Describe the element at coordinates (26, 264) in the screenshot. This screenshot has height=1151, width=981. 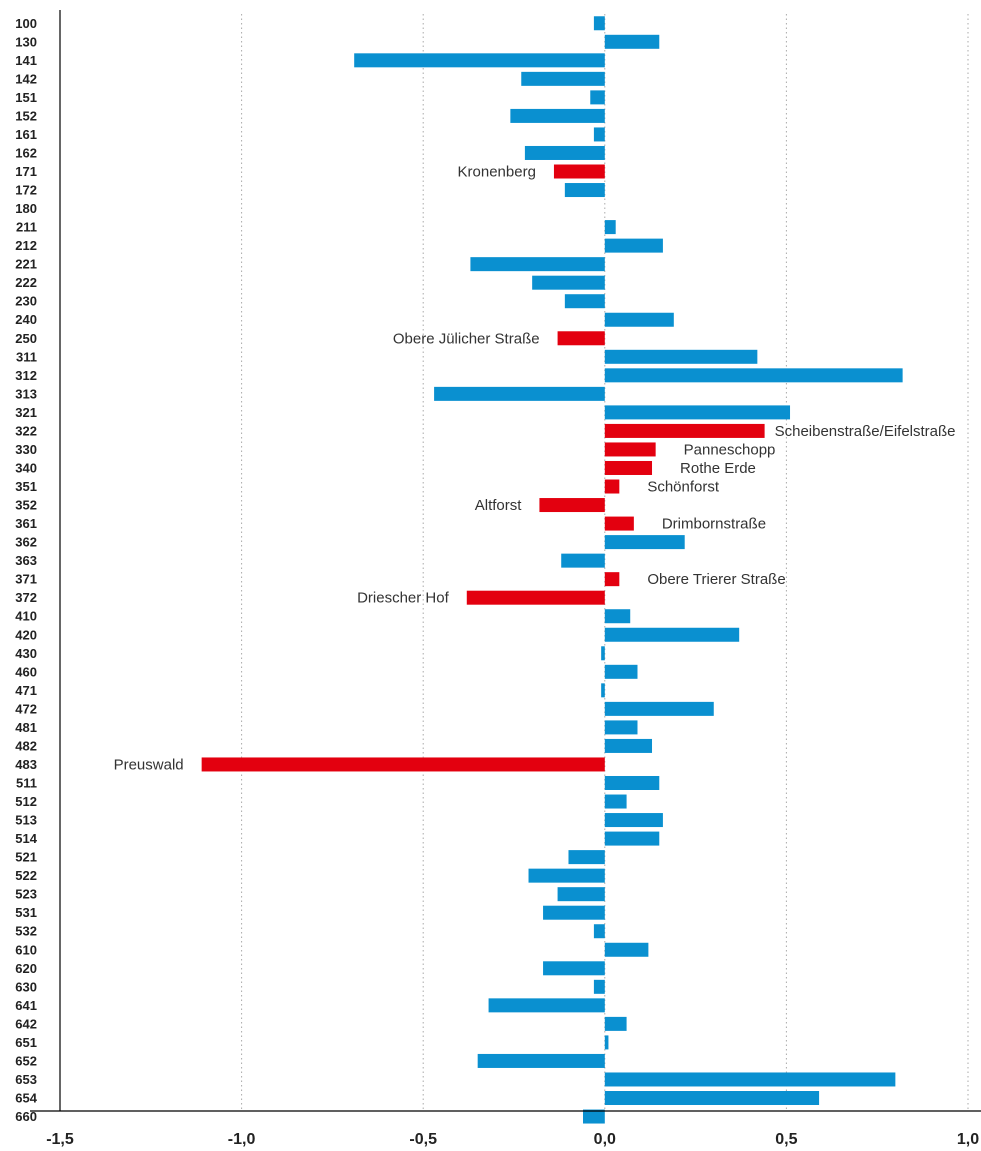
I see `category-label: 221` at that location.